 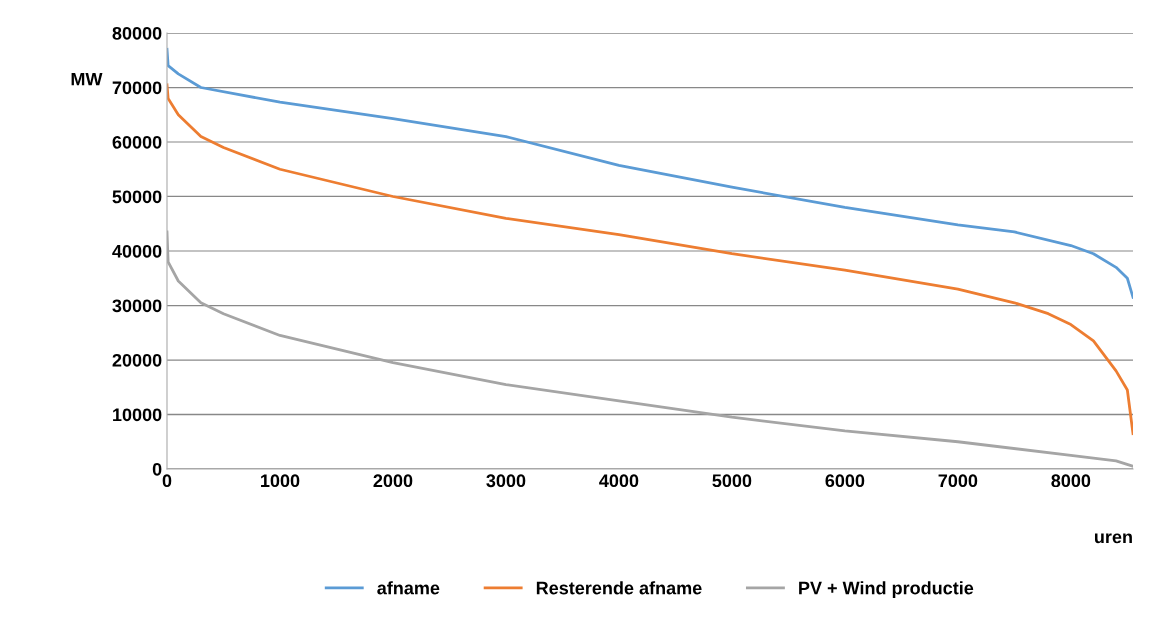 What do you see at coordinates (137, 415) in the screenshot?
I see `y-tick-label: 10000` at bounding box center [137, 415].